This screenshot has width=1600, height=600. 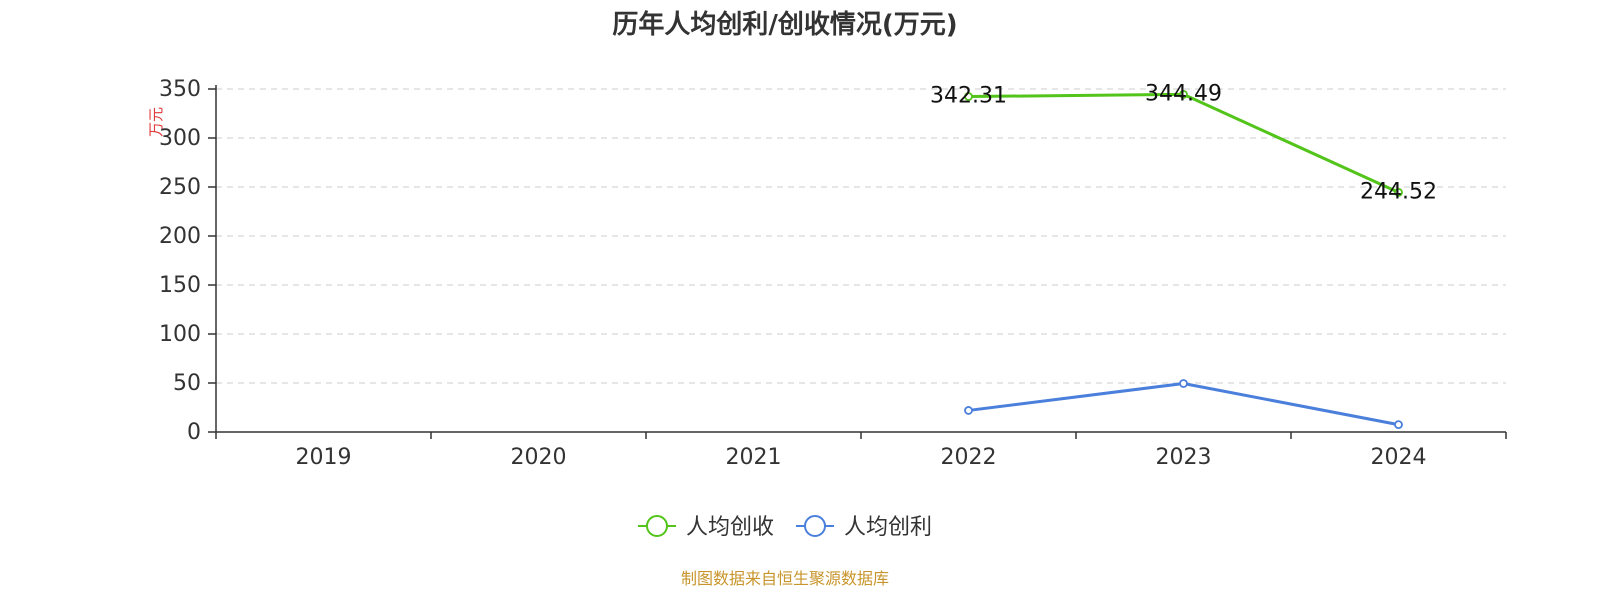 I want to click on legend-label: 人均创收, so click(x=730, y=527).